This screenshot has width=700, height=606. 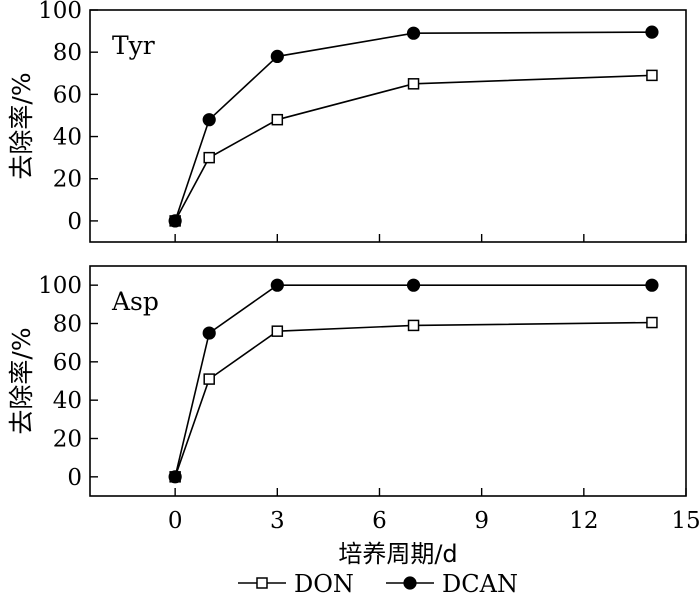 I want to click on legend-marker-circle, so click(x=410, y=583).